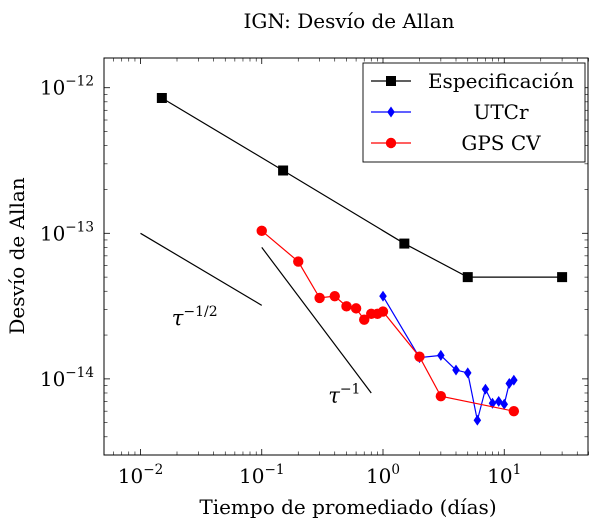 The image size is (589, 526). I want to click on legend: Especificación UTCr GPS CV, so click(474, 112).